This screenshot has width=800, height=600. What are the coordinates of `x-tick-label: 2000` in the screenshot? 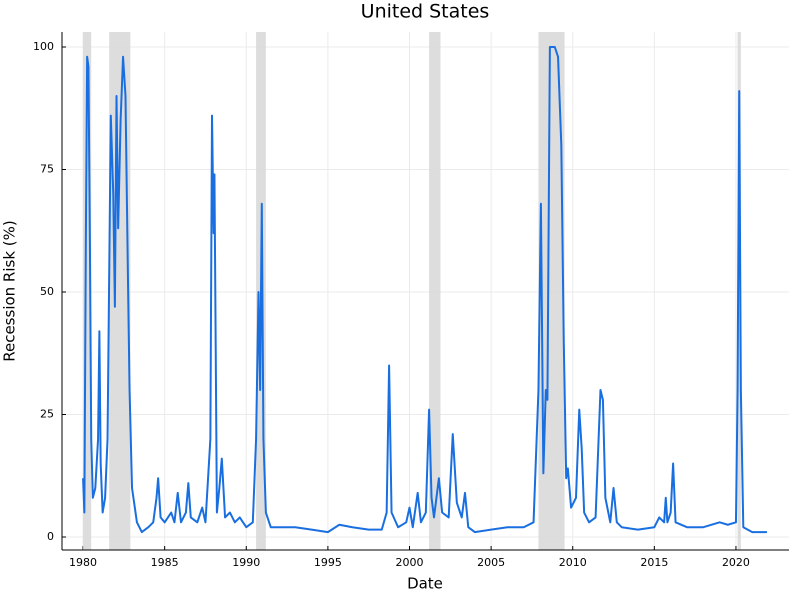 It's located at (410, 562).